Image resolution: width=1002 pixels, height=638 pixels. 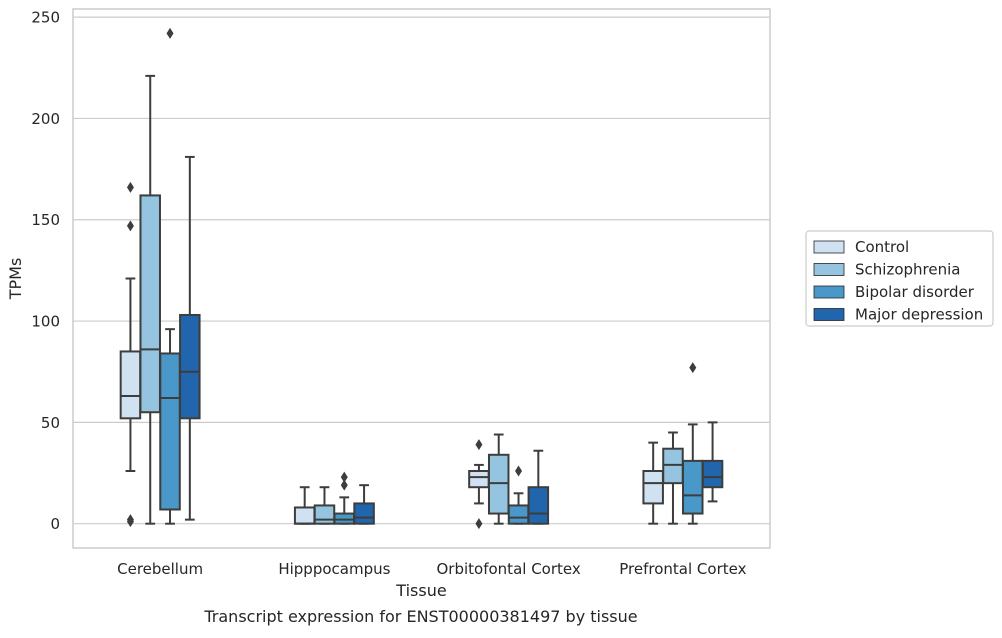 I want to click on x-tick-label: Cerebellum, so click(x=160, y=569).